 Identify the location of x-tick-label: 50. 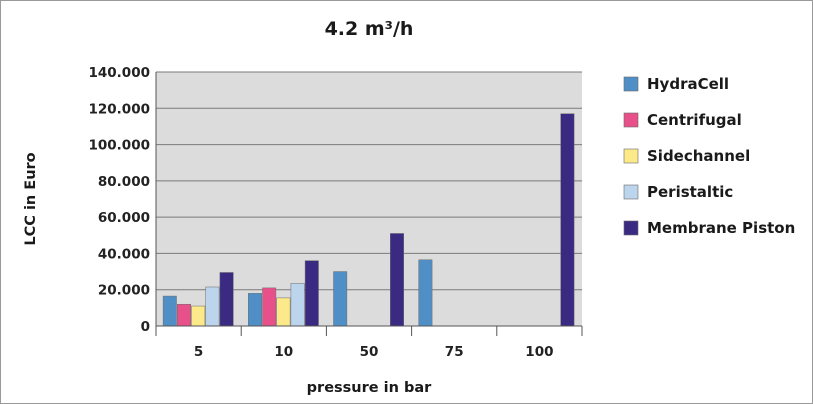
(369, 352).